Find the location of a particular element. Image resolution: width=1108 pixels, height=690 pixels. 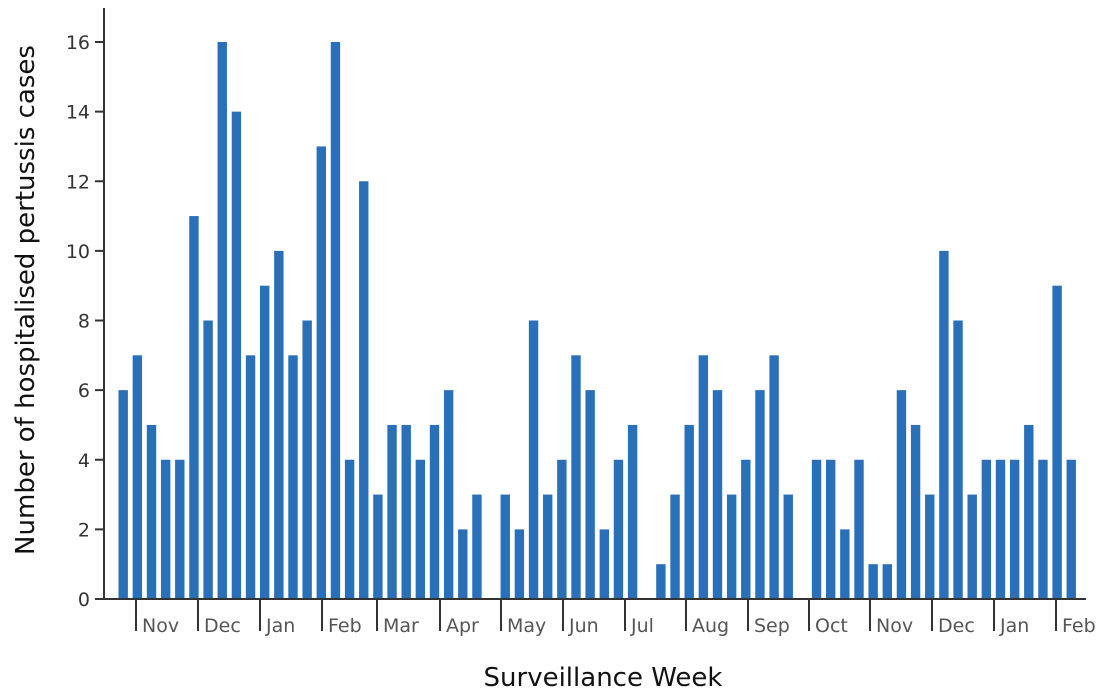

y-tick-label: 0 is located at coordinates (84, 600).